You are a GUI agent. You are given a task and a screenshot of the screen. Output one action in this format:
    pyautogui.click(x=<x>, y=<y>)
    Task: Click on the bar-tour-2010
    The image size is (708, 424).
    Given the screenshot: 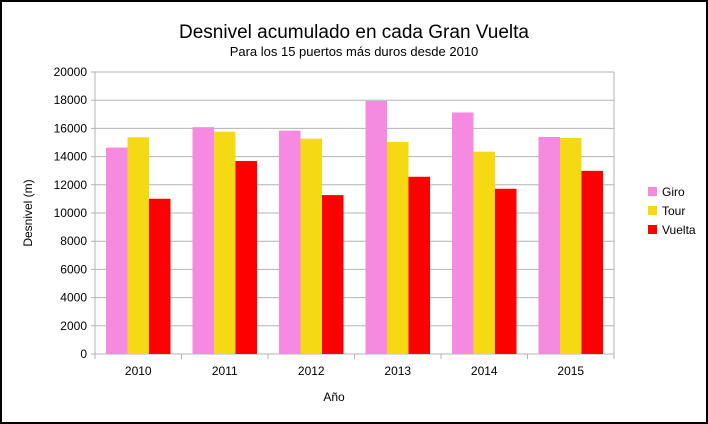 What is the action you would take?
    pyautogui.click(x=138, y=245)
    